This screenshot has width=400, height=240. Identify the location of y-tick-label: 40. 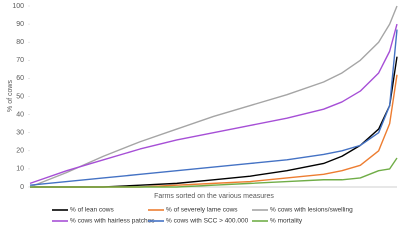
(20, 114).